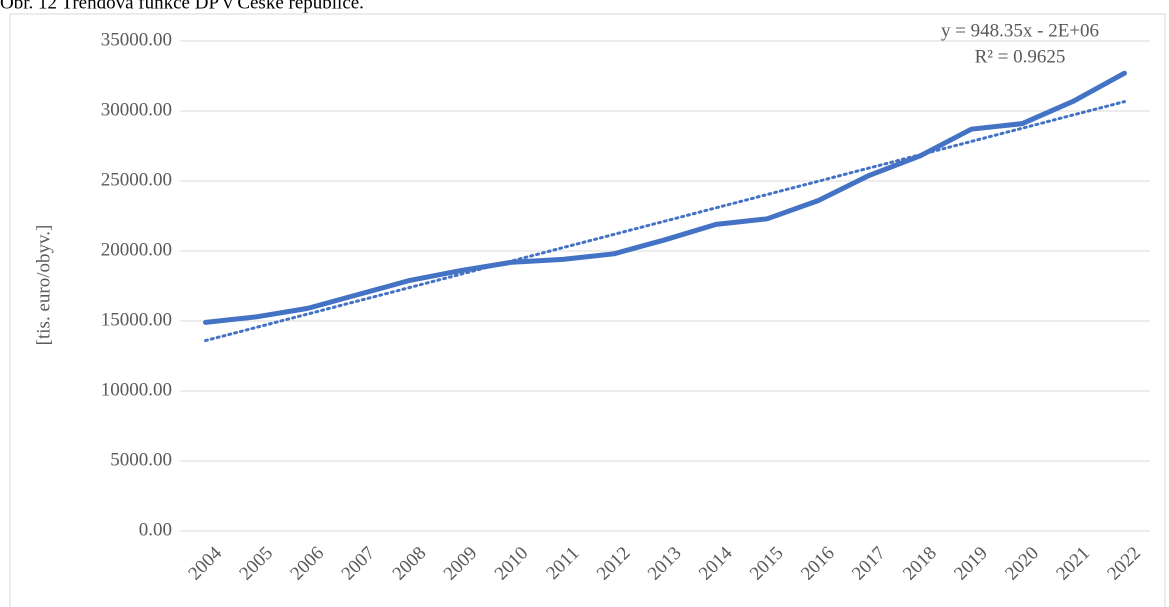 The width and height of the screenshot is (1169, 607). What do you see at coordinates (136, 389) in the screenshot?
I see `y-tick-label: 10000.00` at bounding box center [136, 389].